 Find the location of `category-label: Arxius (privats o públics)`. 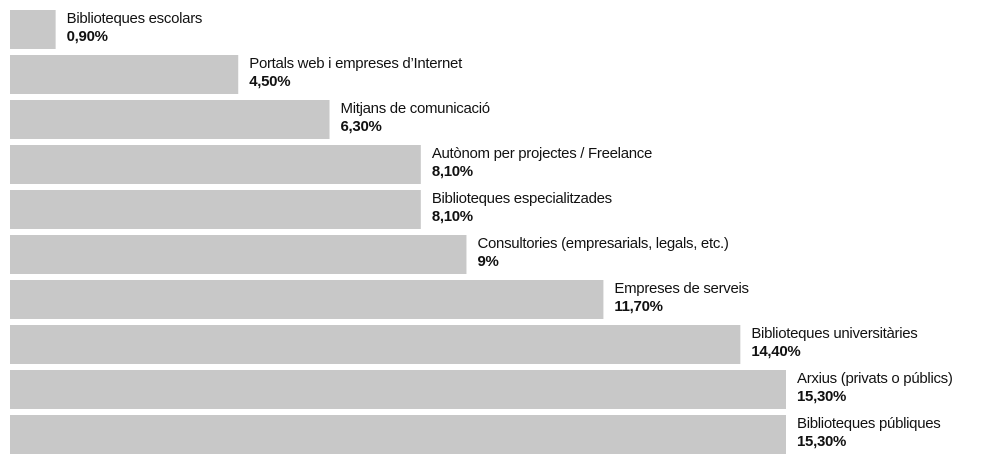

category-label: Arxius (privats o públics) is located at coordinates (875, 378).